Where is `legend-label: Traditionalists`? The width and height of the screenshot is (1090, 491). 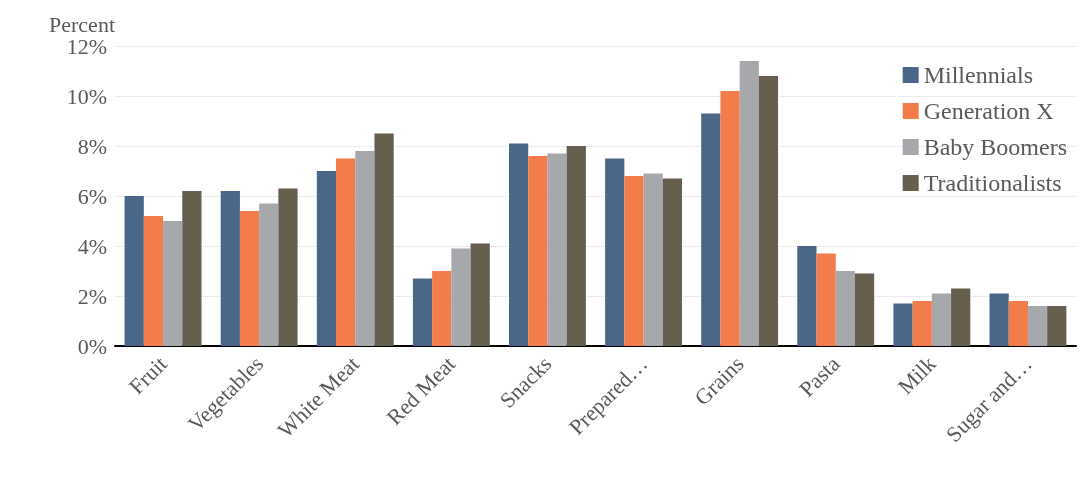 legend-label: Traditionalists is located at coordinates (992, 183).